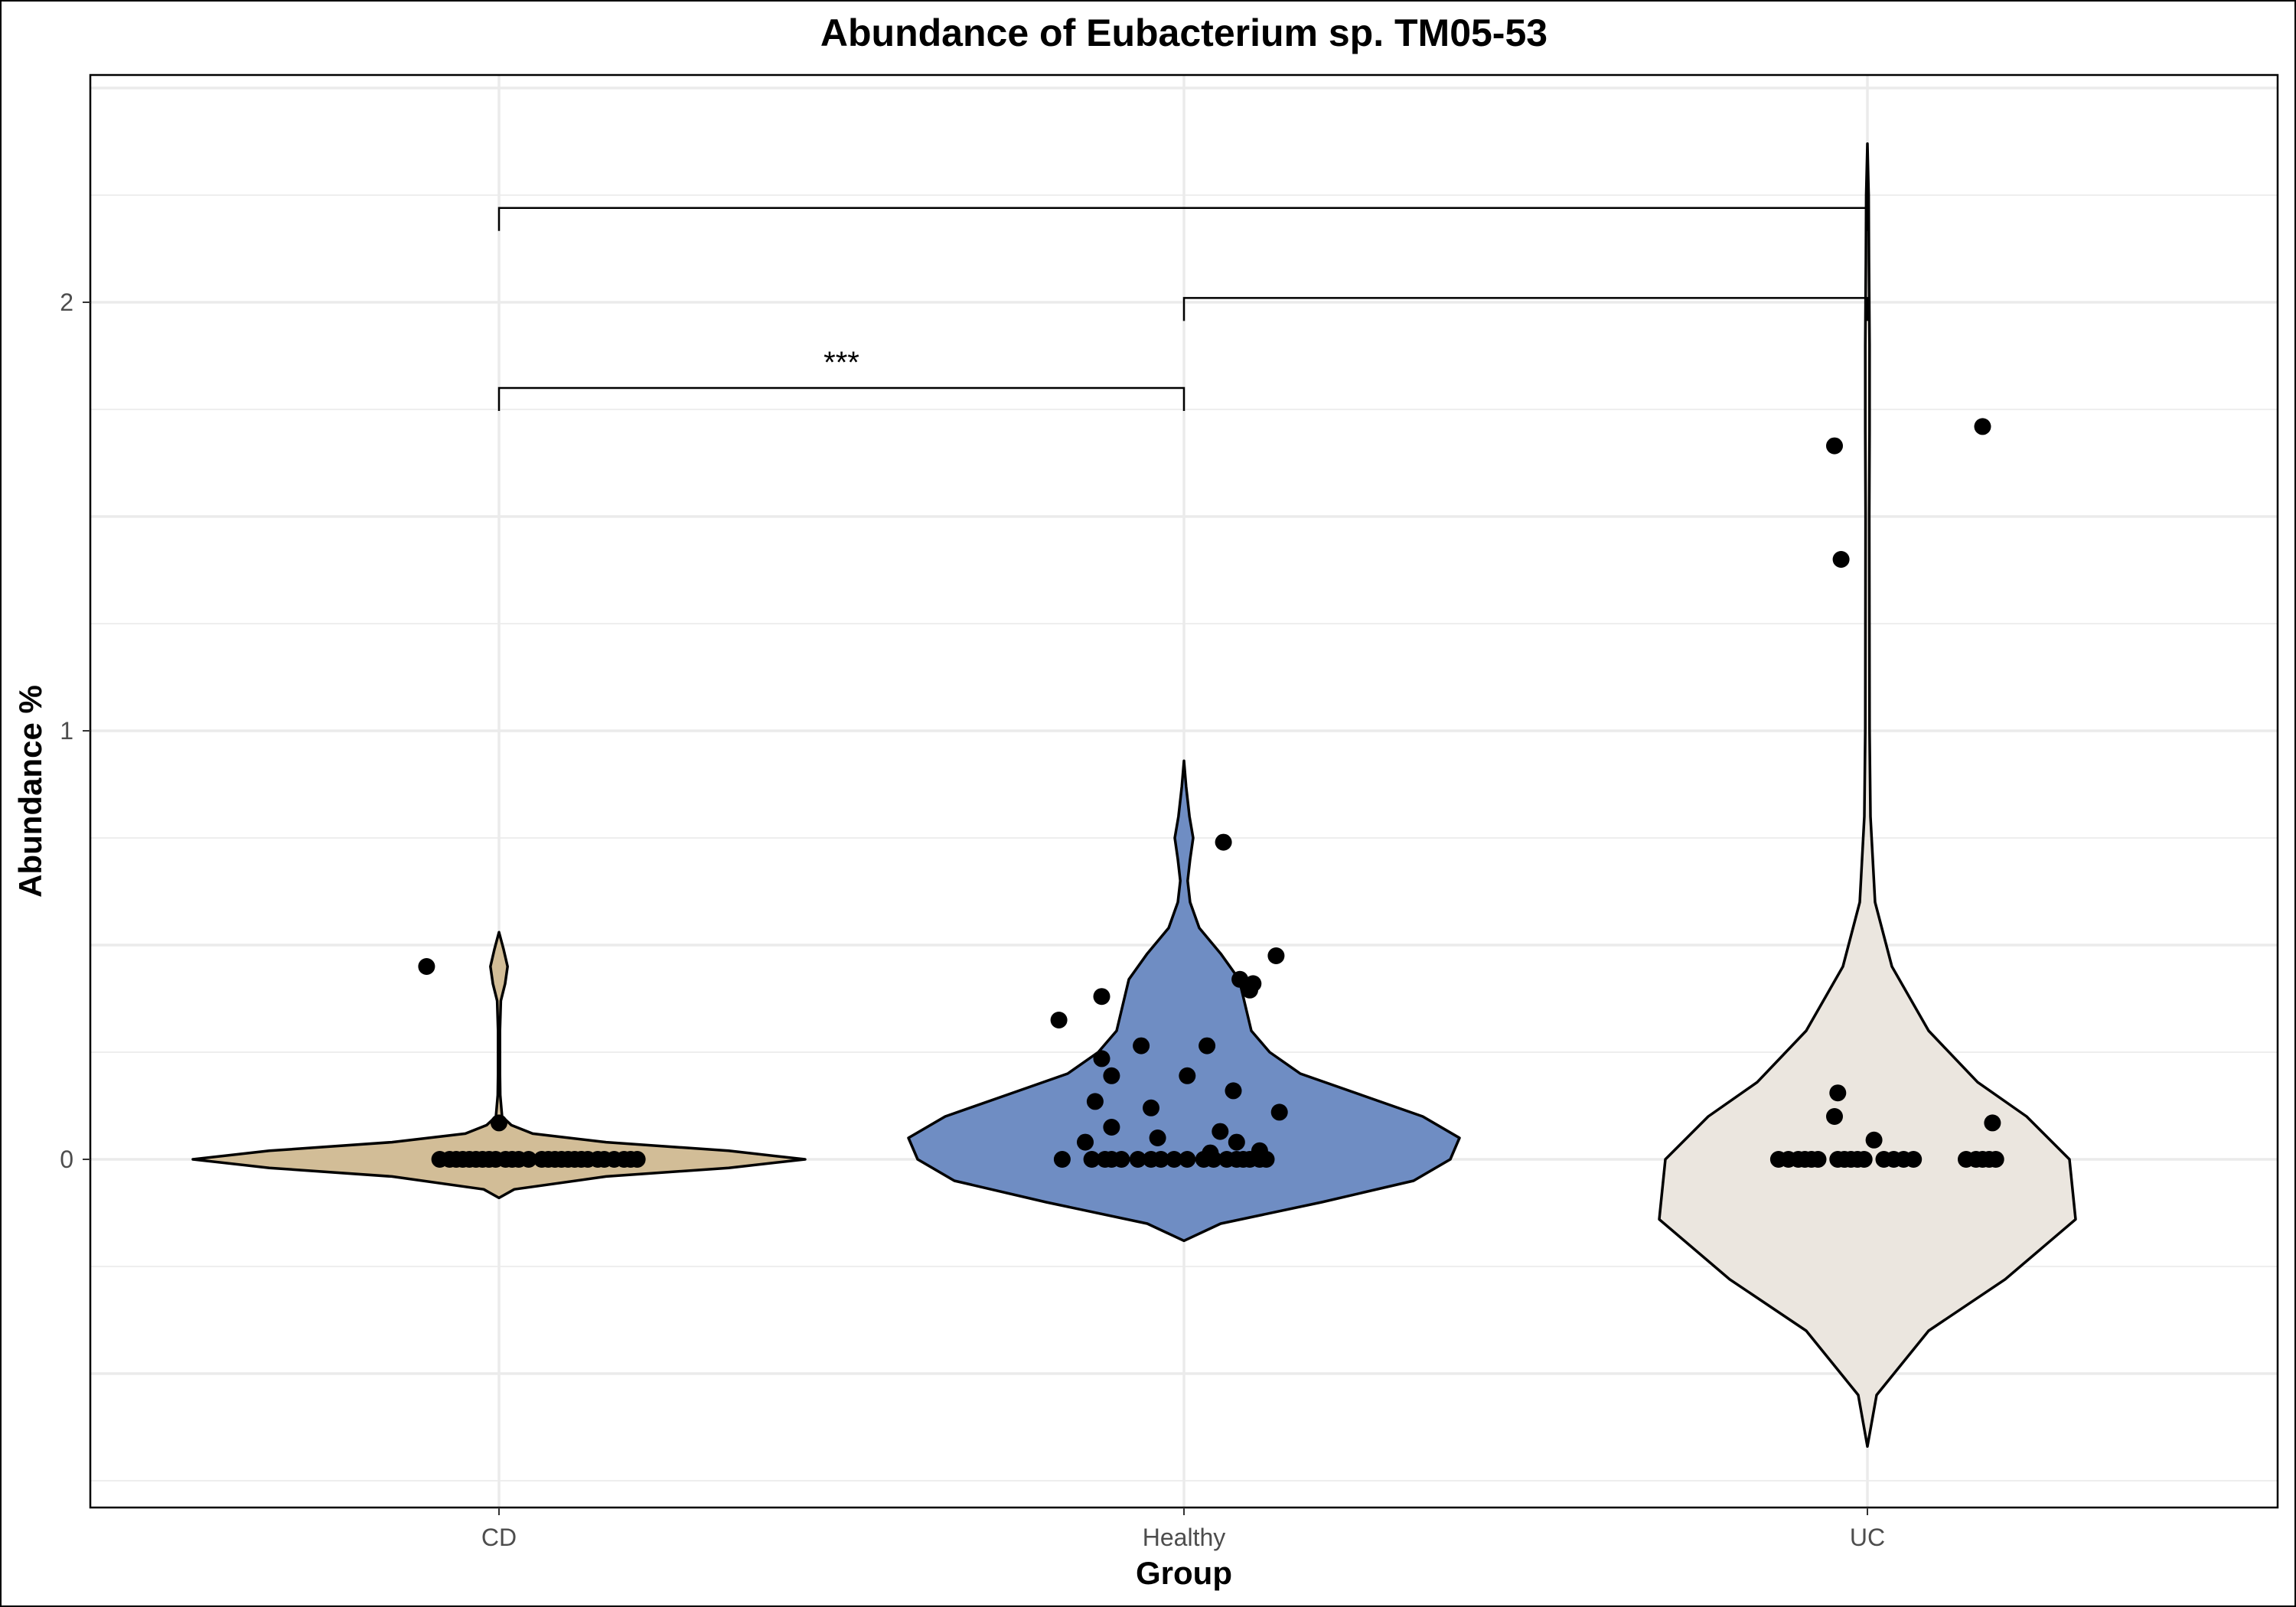  I want to click on x-tick-label: Healthy, so click(1184, 1537).